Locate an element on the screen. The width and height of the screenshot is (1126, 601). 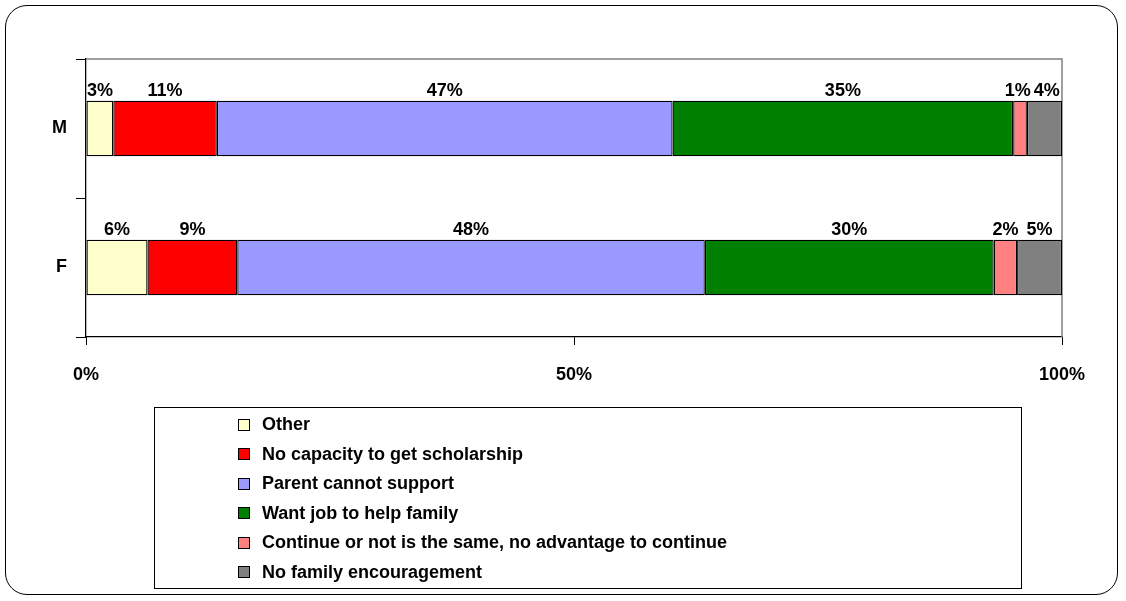
legend-label: Continue or not is the same, no advantage to continue is located at coordinates (495, 543).